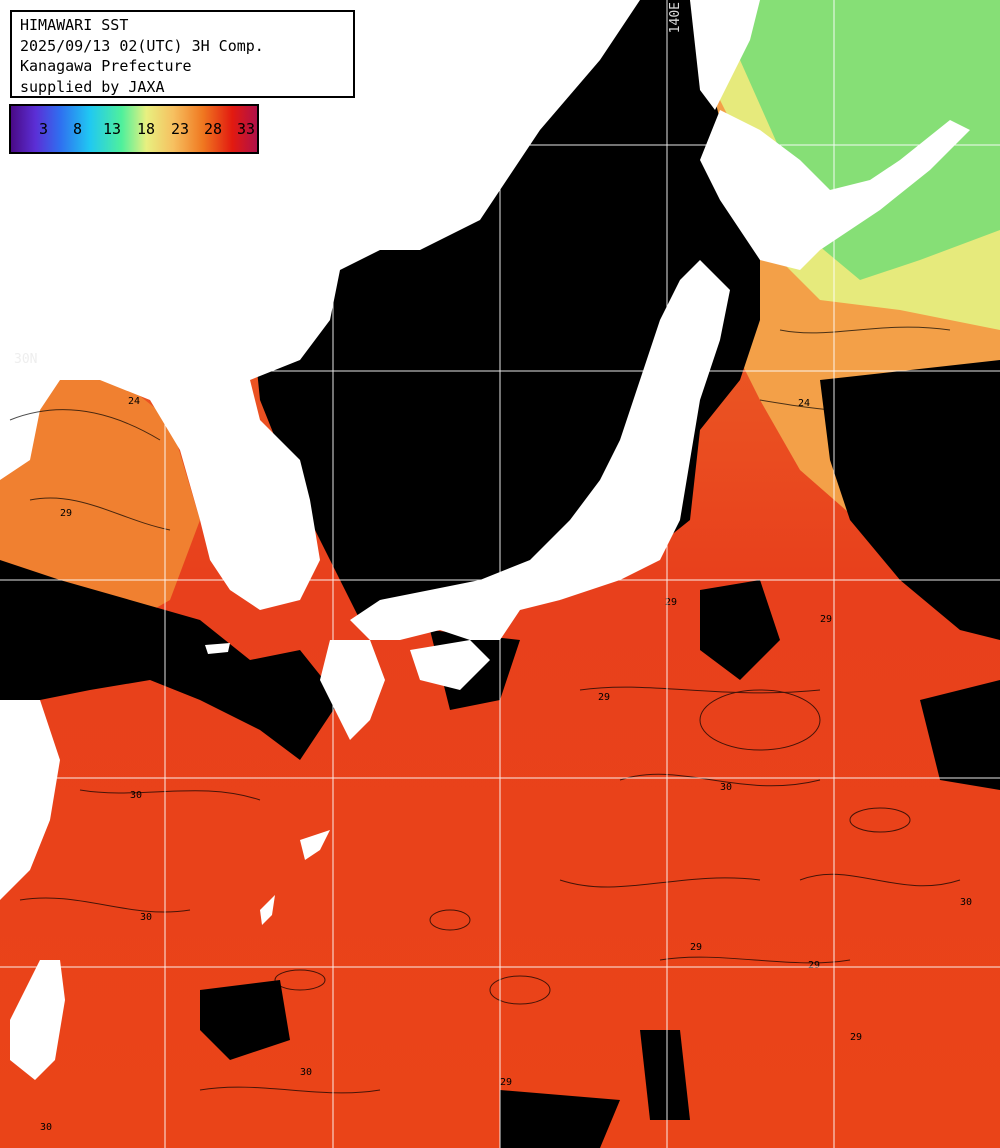  Describe the element at coordinates (540, 450) in the screenshot. I see `land-honshu` at that location.